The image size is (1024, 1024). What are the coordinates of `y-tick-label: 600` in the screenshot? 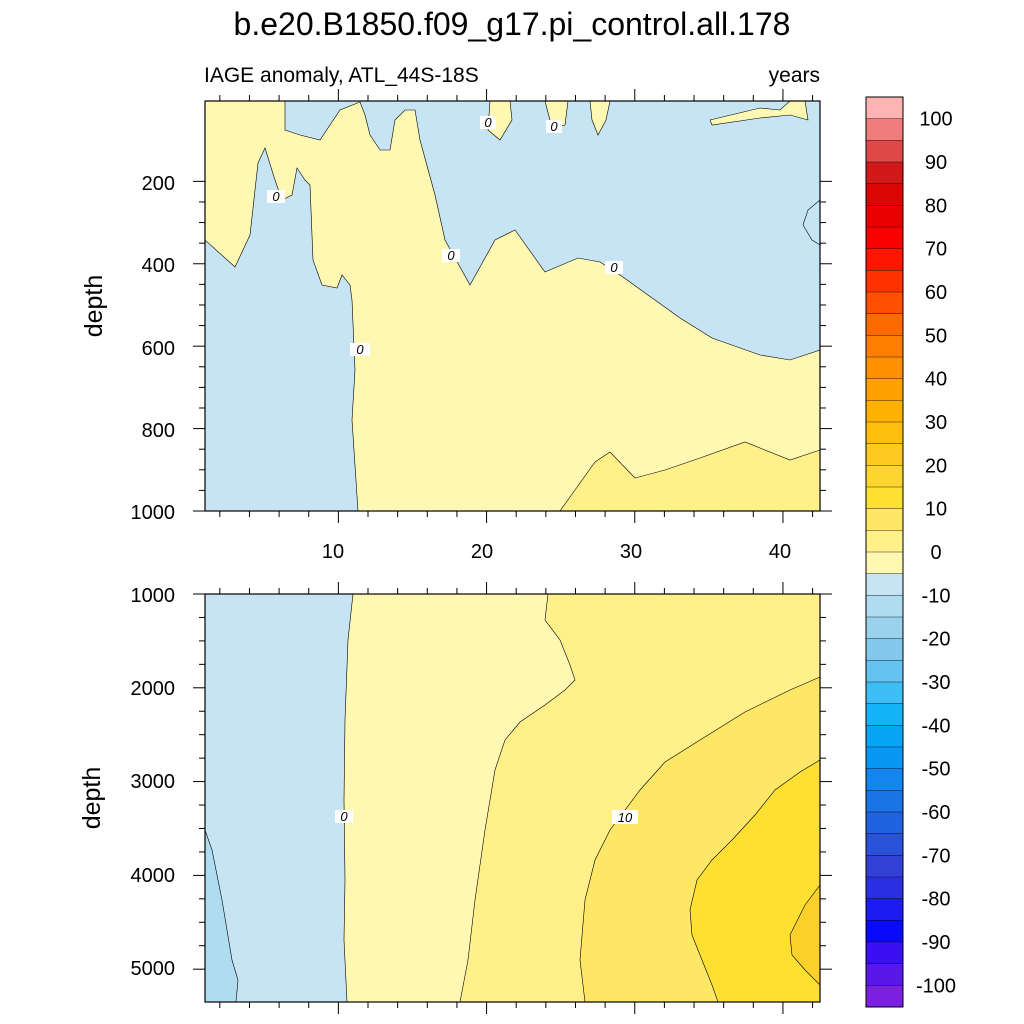 It's located at (158, 349).